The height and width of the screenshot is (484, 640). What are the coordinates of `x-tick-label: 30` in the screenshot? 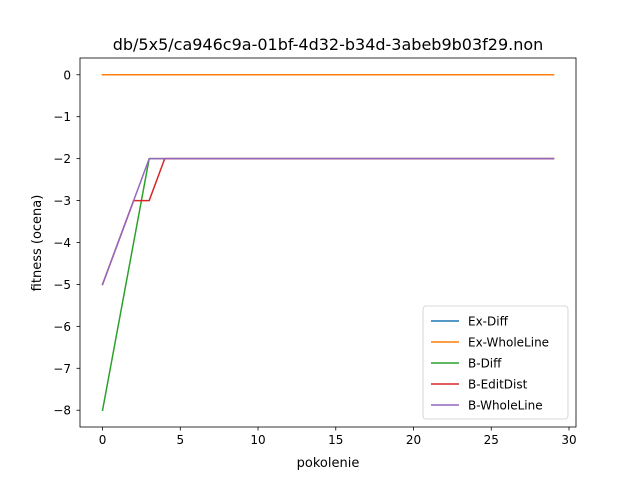 It's located at (568, 440).